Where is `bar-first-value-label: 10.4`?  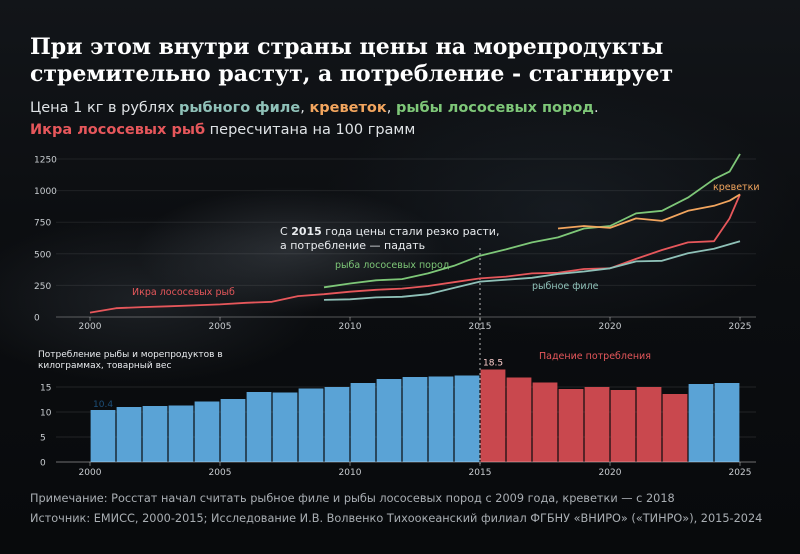
bar-first-value-label: 10.4 is located at coordinates (103, 405).